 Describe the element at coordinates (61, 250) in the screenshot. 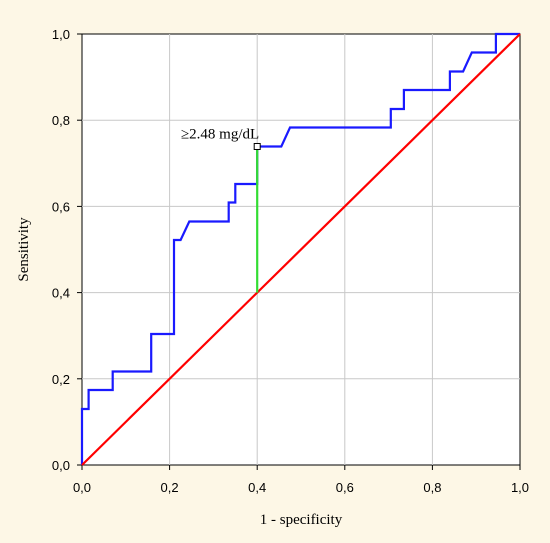

I see `y-tick-labels: 0,0 0,2 0,4 0,6 0,8 1,0` at that location.